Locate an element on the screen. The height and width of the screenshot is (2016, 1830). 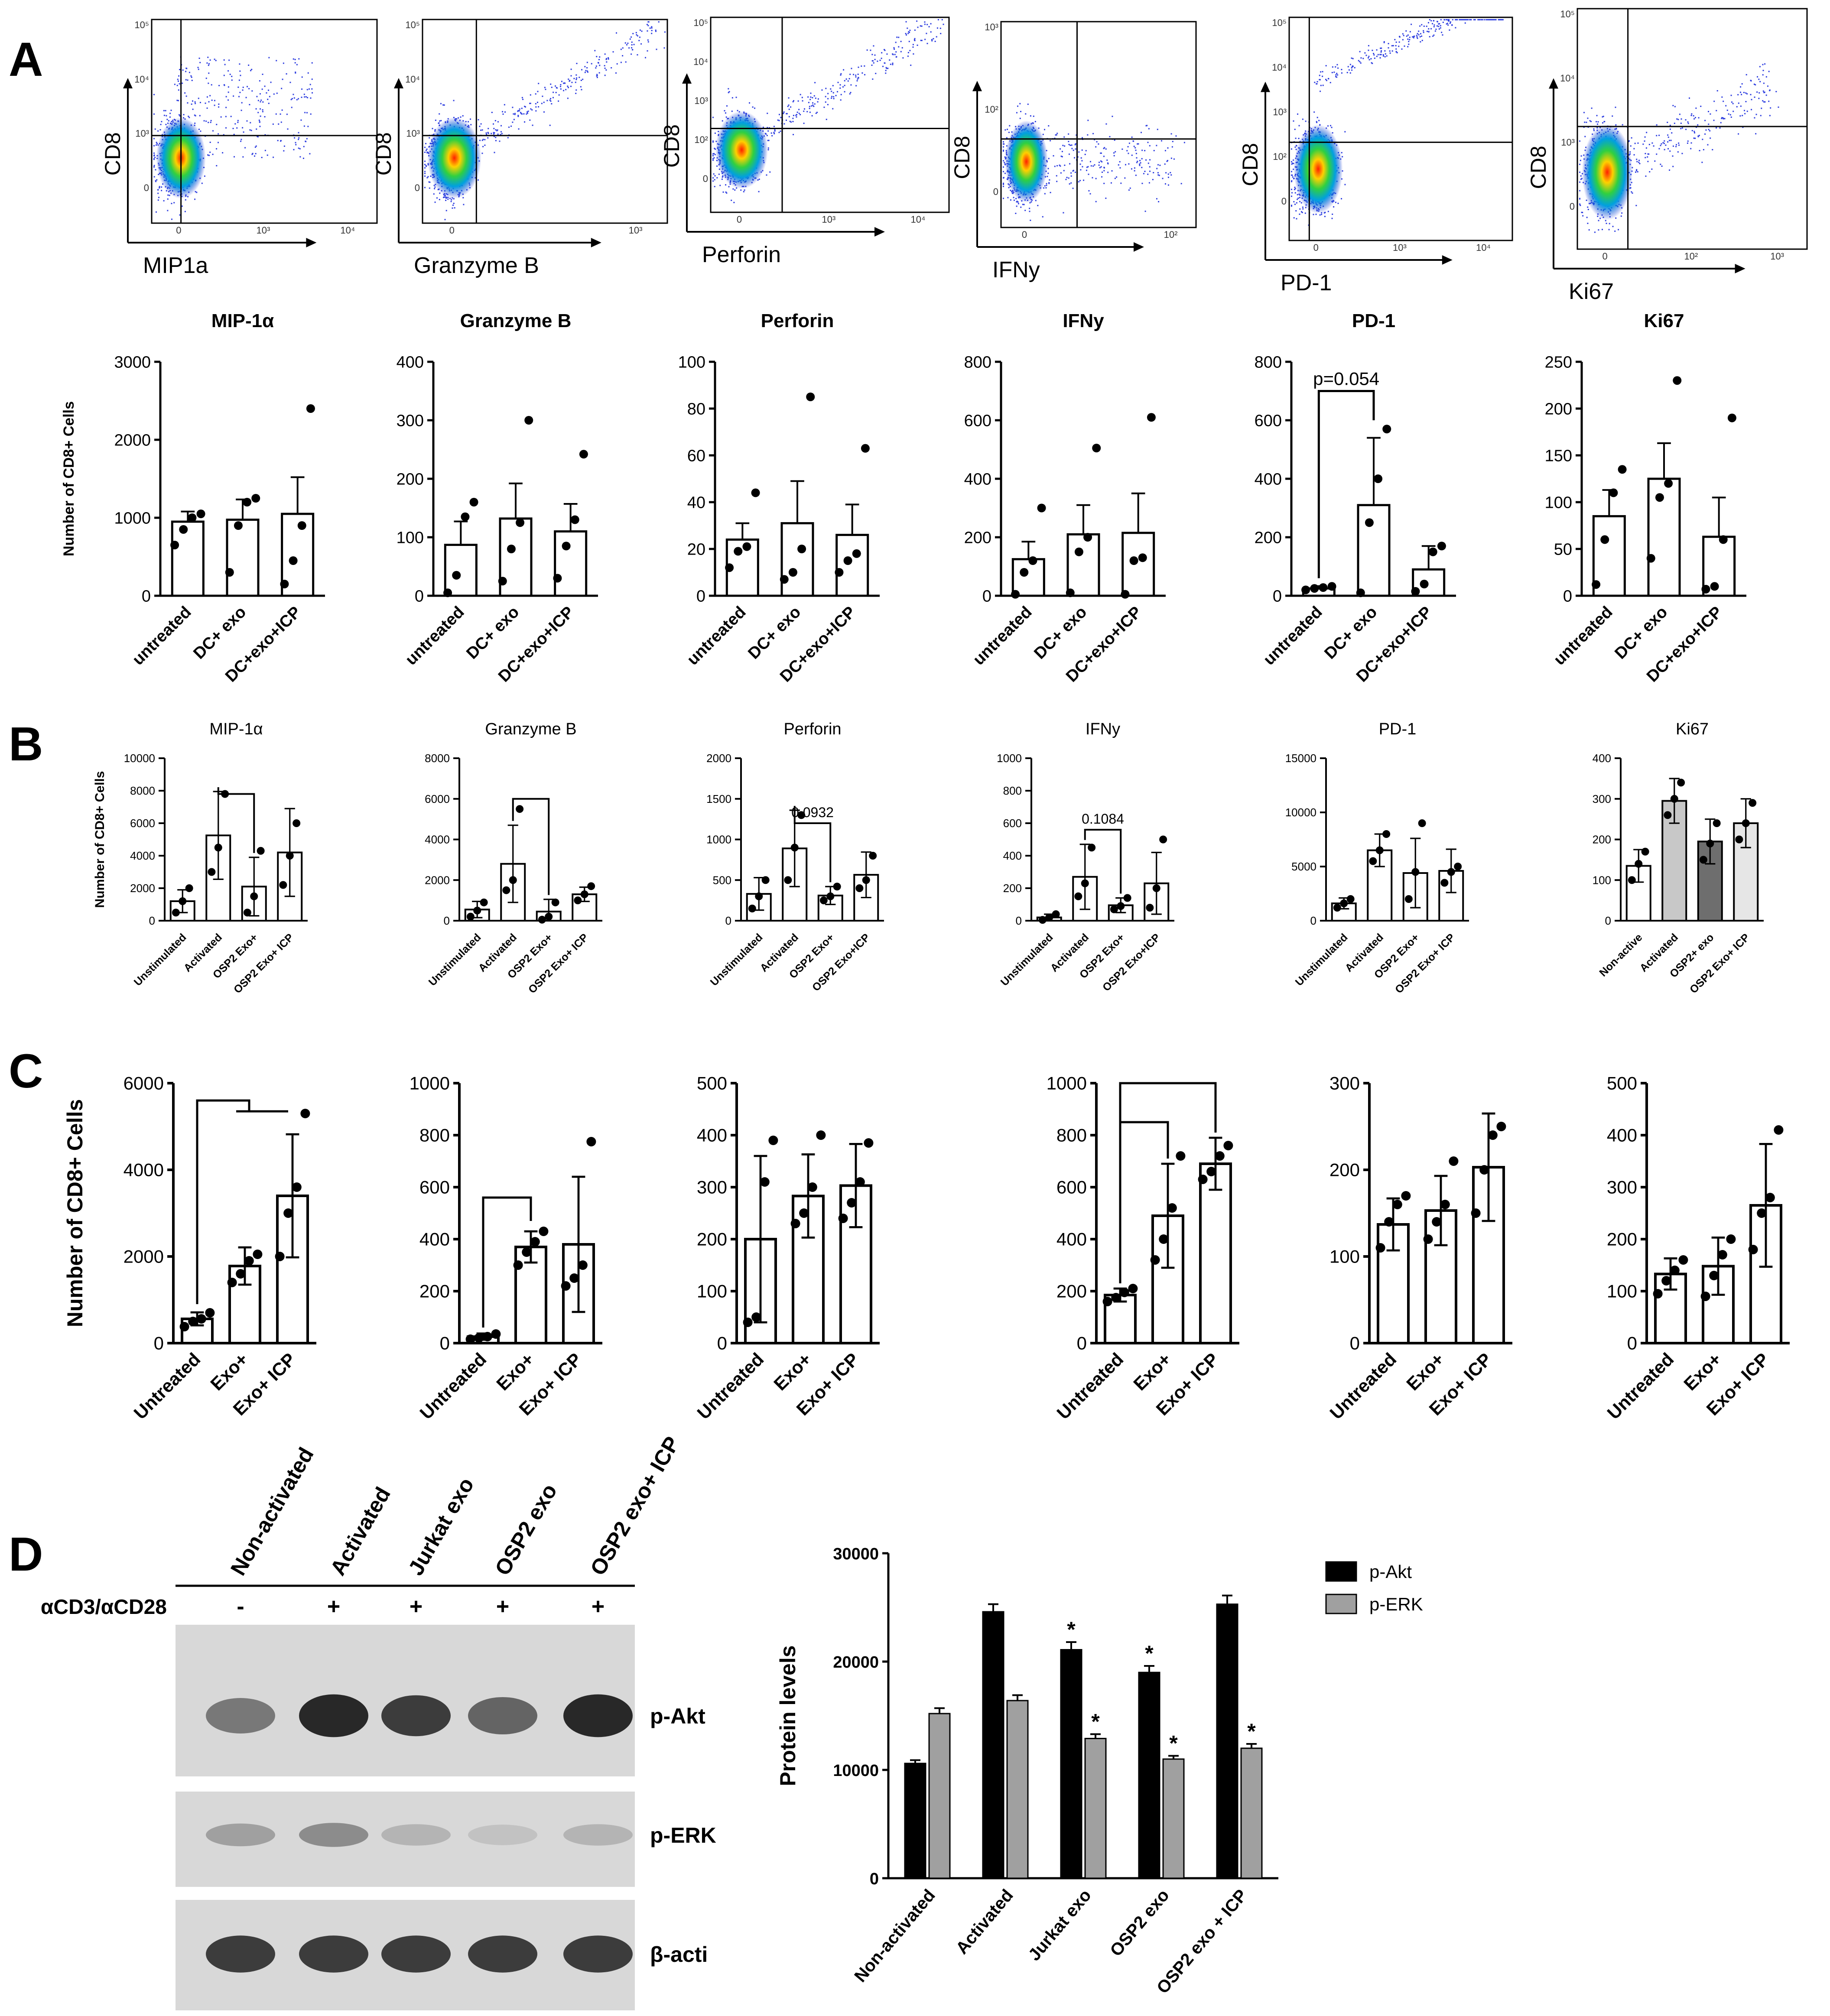
flow-density-hotspot is located at coordinates (1026, 162).